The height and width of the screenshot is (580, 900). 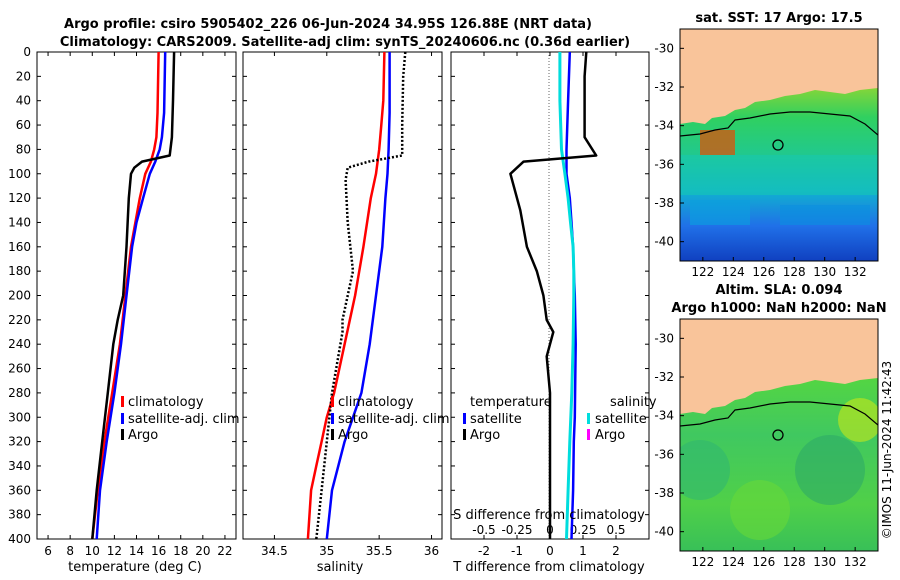 What do you see at coordinates (669, 145) in the screenshot?
I see `sst-map-y-ticks: -30 -32 -34 -36 -38 -40` at bounding box center [669, 145].